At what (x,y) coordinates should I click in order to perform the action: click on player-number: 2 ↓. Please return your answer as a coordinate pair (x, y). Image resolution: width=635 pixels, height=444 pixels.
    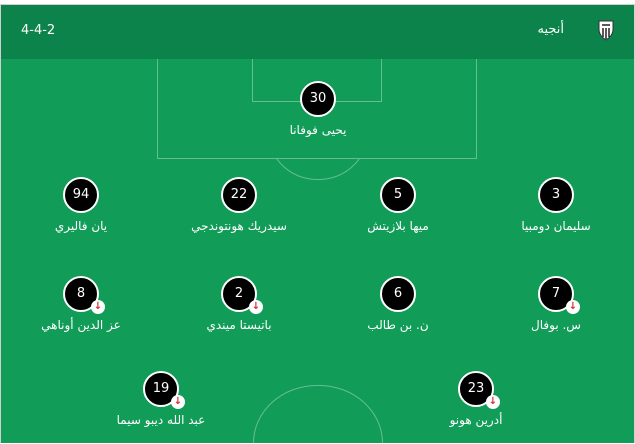
    Looking at the image, I should click on (242, 295).